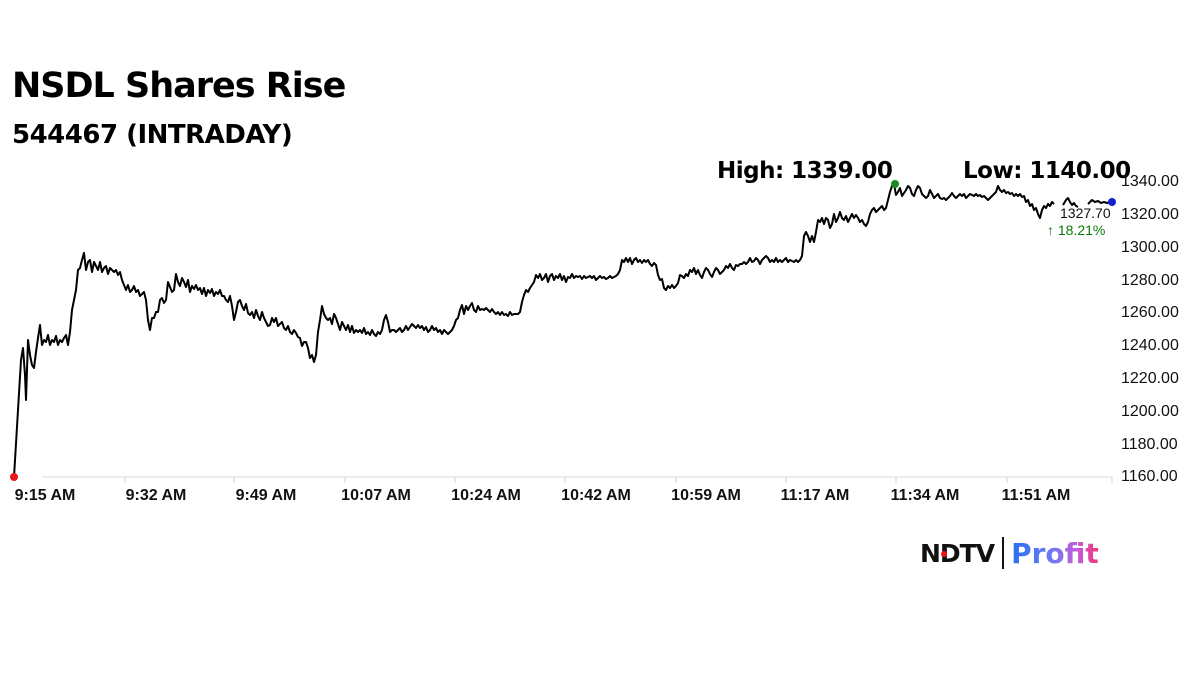  Describe the element at coordinates (1149, 444) in the screenshot. I see `y-tick: 1180.00` at that location.